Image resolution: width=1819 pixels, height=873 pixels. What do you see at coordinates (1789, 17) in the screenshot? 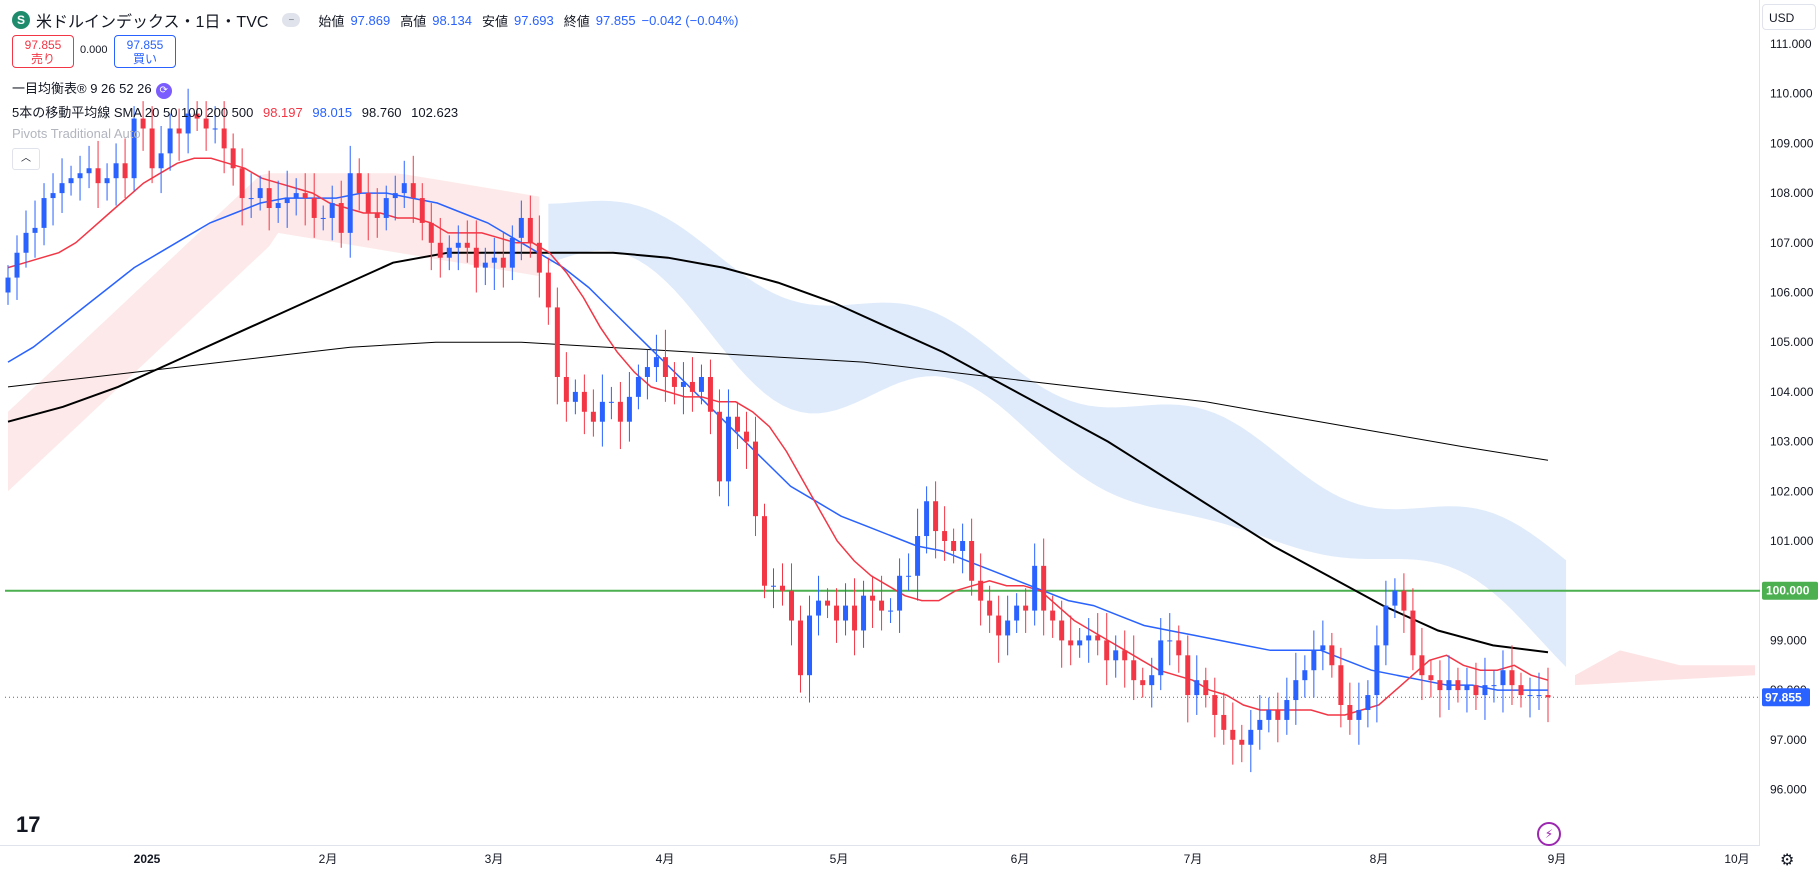
I see `currency-selector: USD` at bounding box center [1789, 17].